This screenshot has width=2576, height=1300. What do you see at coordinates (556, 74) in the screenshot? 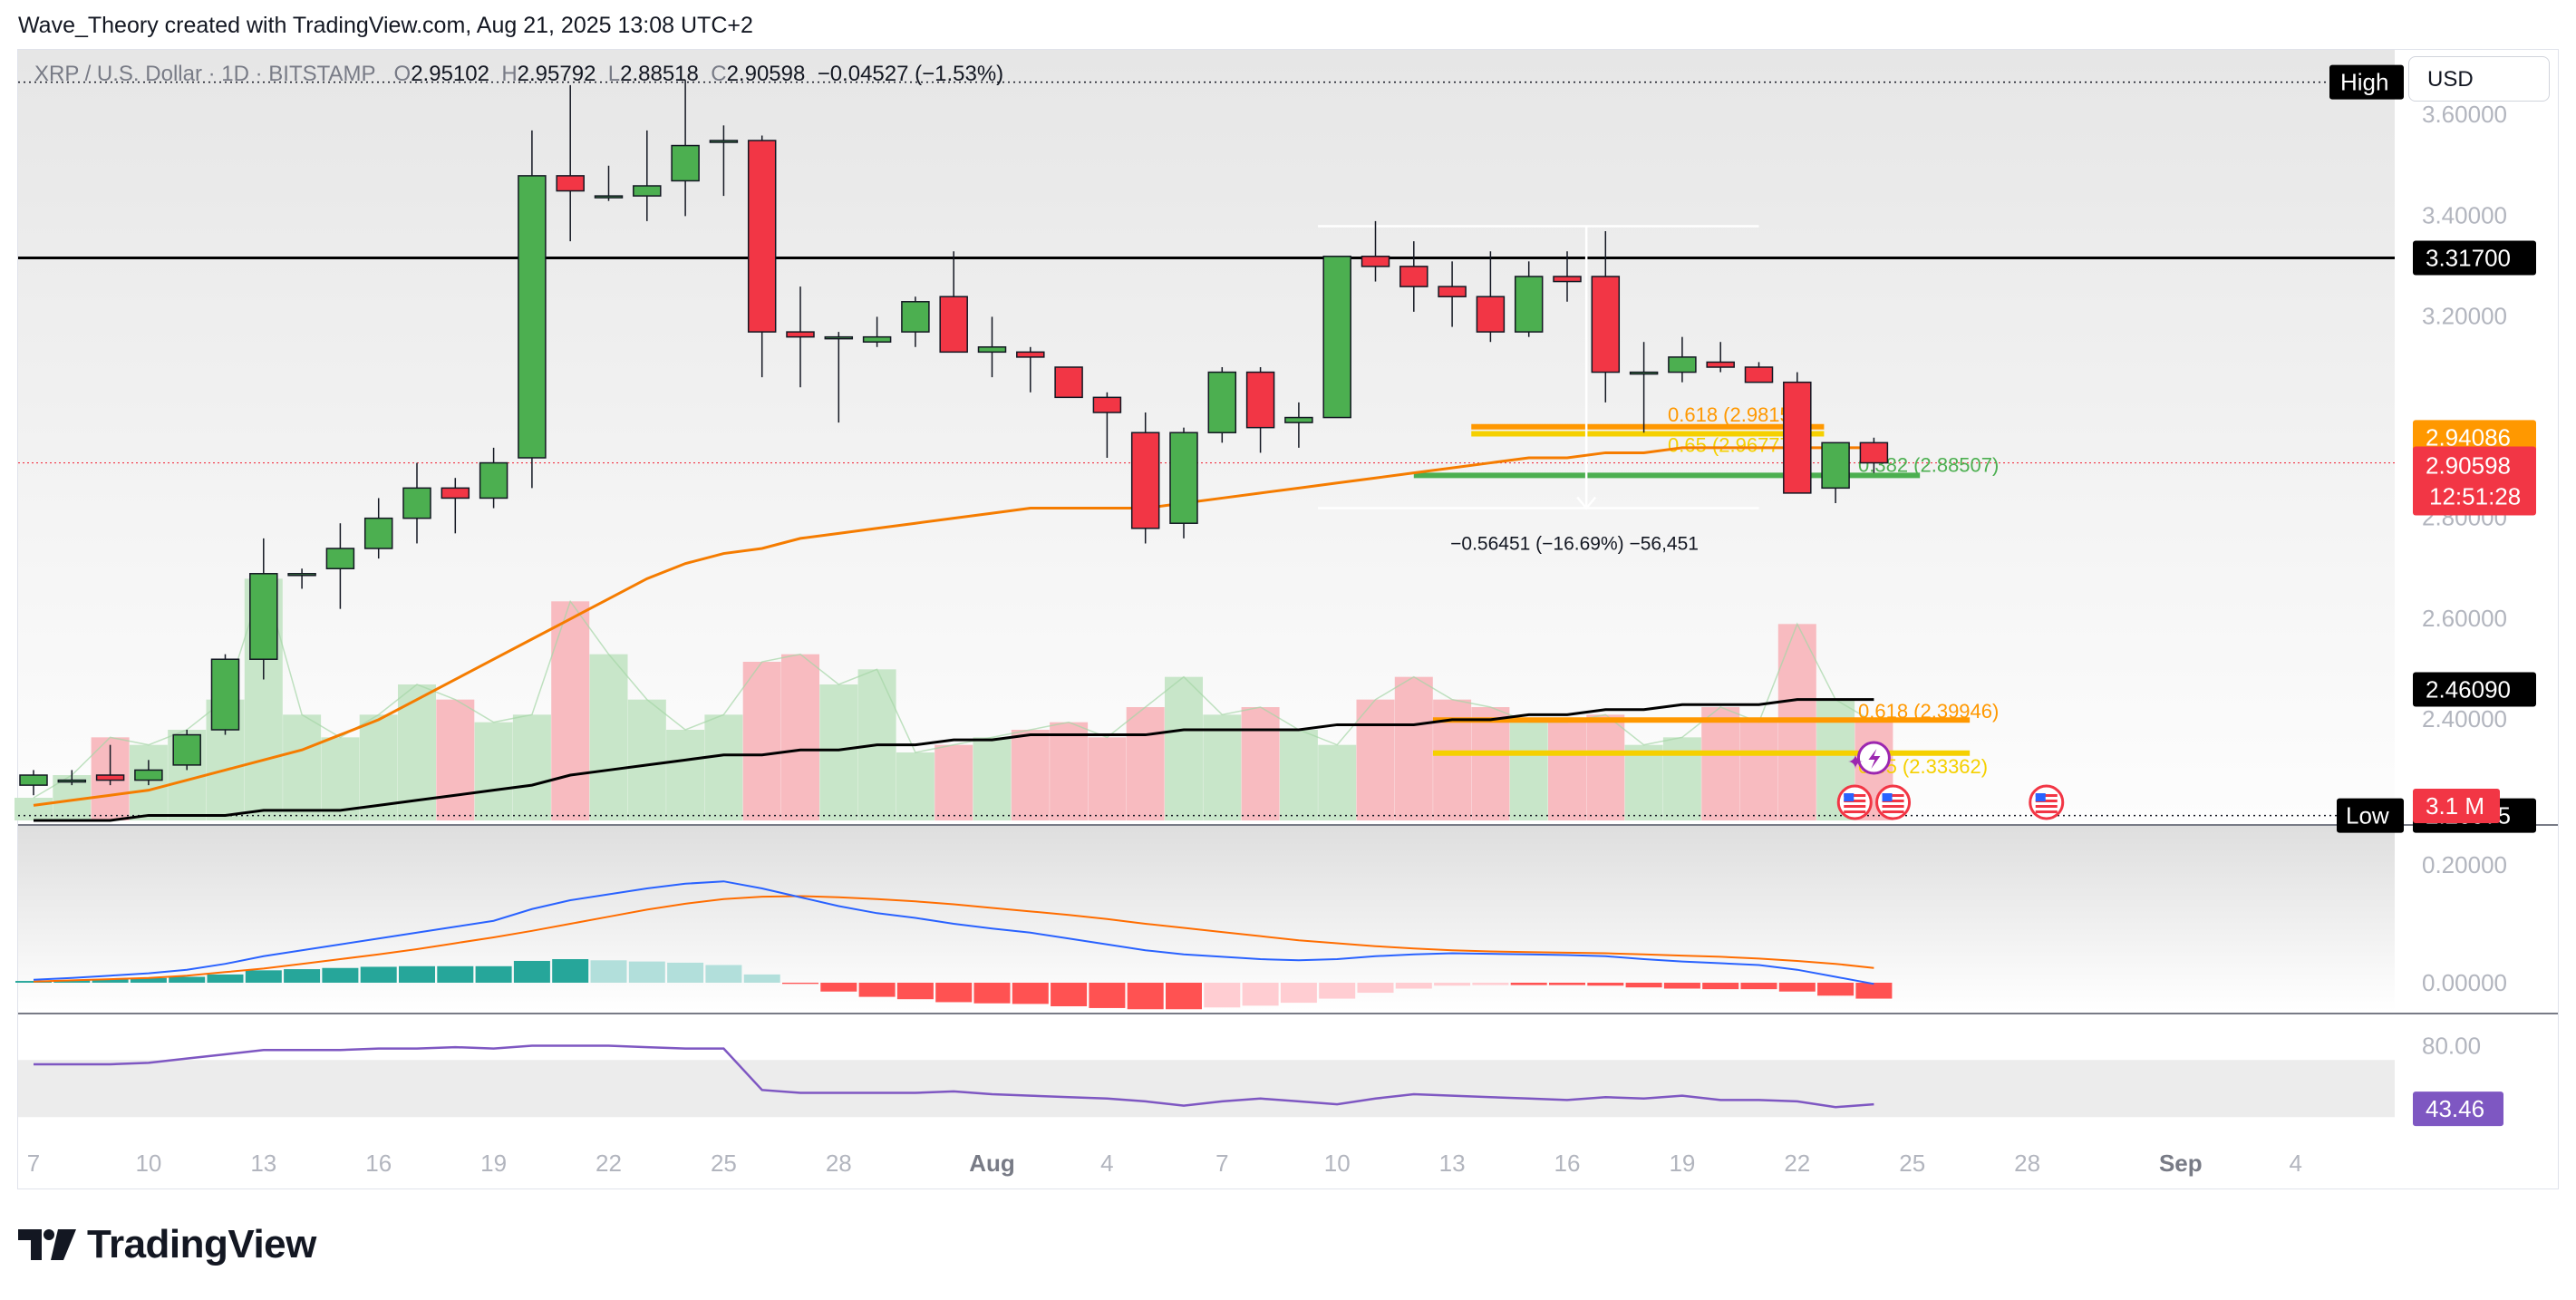
I see `high-value: 2.95792` at bounding box center [556, 74].